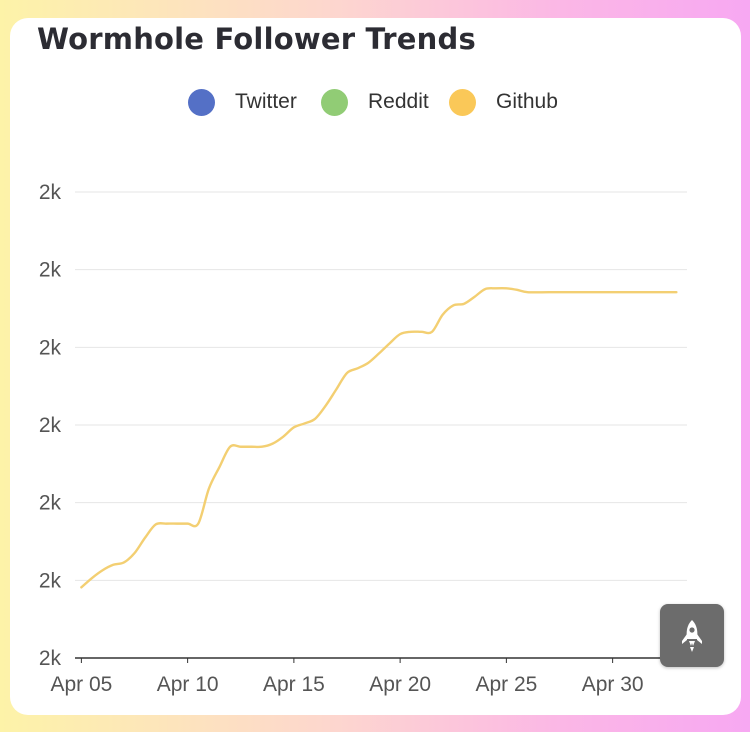 This screenshot has height=732, width=750. Describe the element at coordinates (201, 102) in the screenshot. I see `legend-dot-twitter` at that location.